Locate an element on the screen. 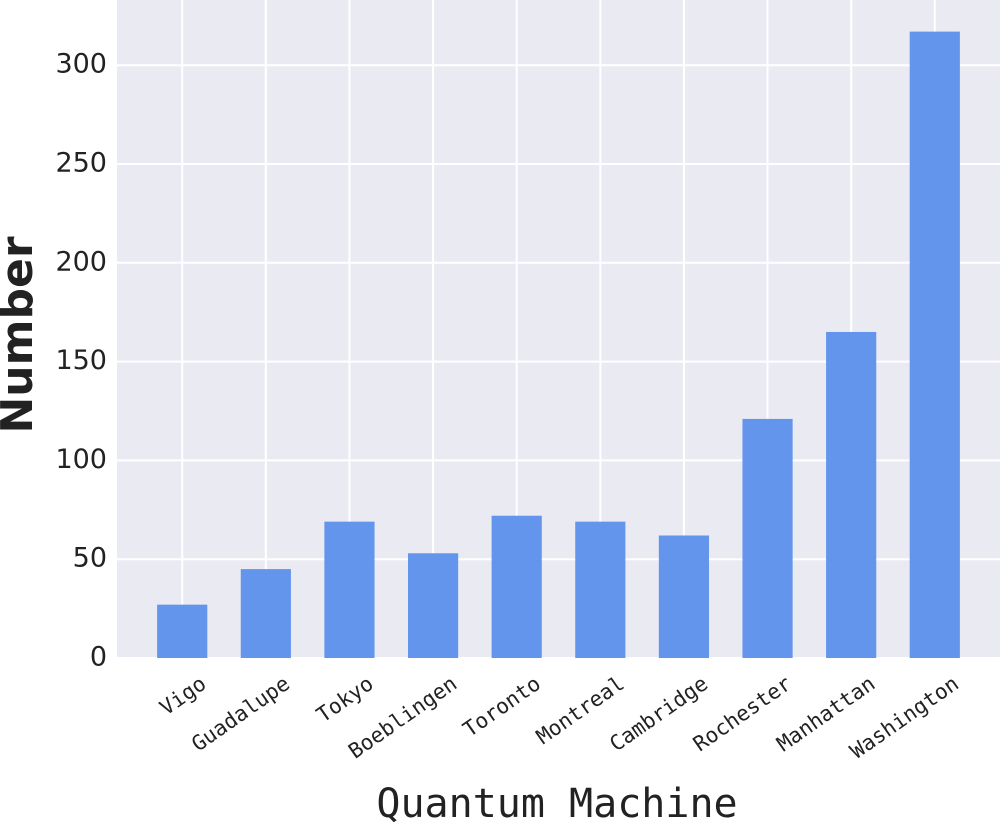  y-tick-label: 0 is located at coordinates (98, 657).